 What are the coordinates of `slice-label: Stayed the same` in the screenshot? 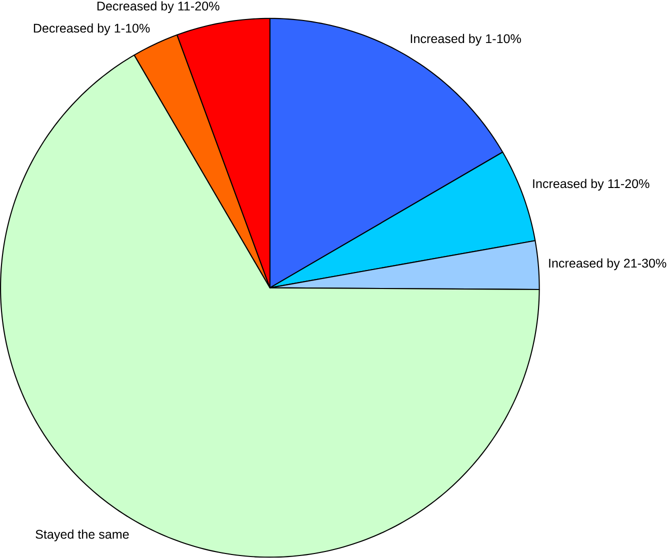 It's located at (82, 536).